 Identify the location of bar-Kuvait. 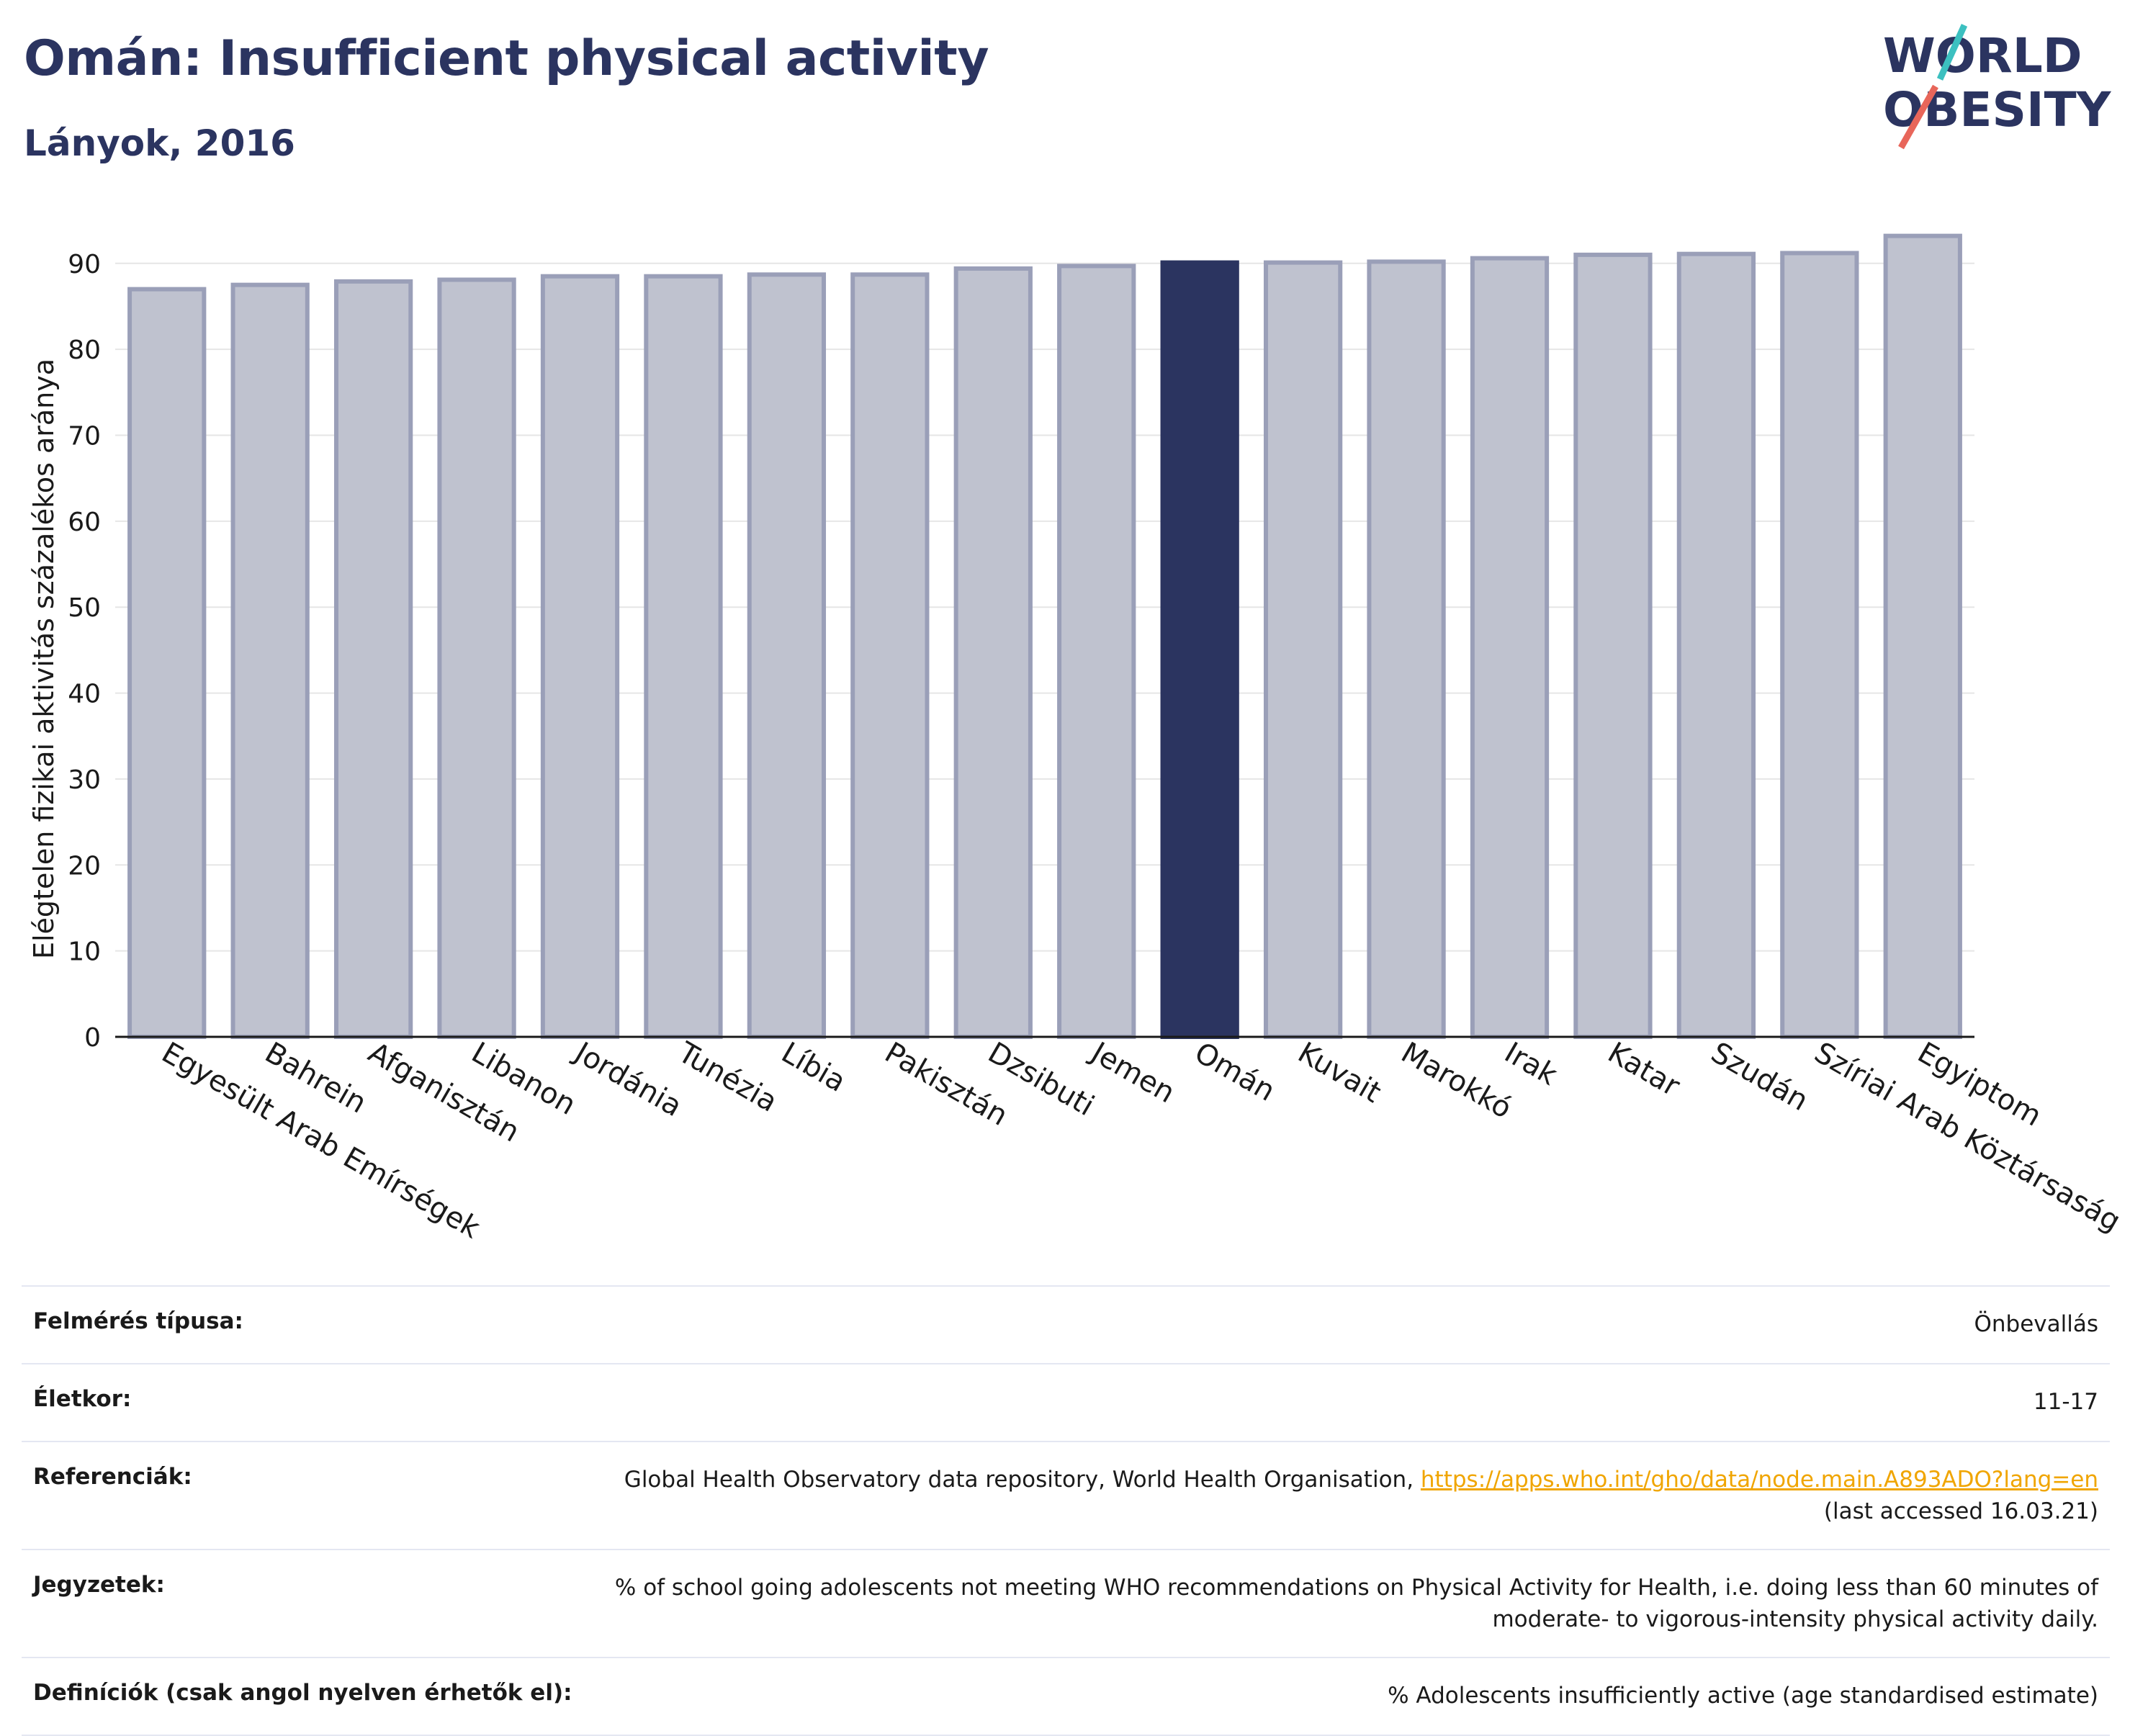
(1303, 649).